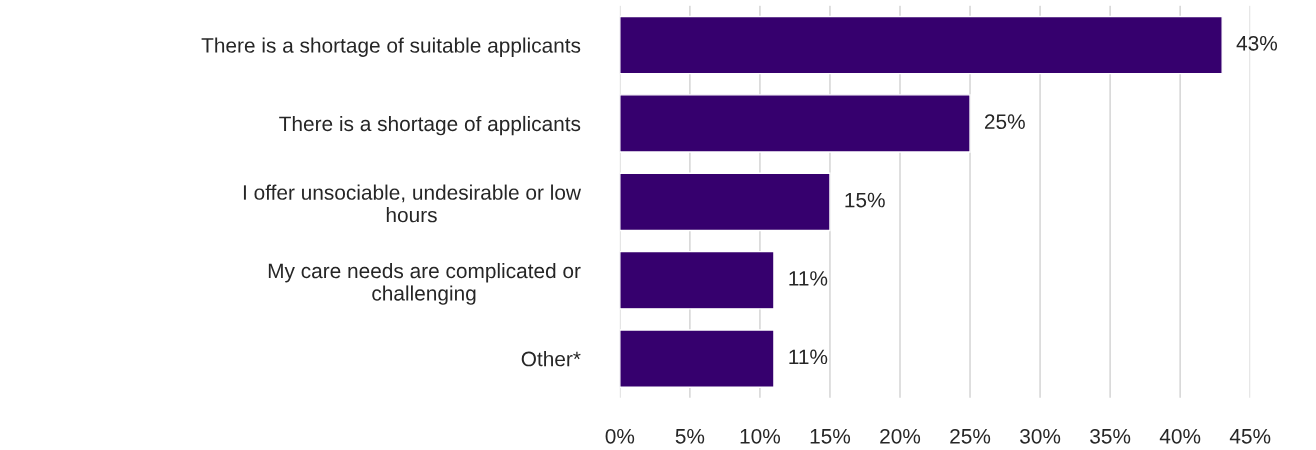 The width and height of the screenshot is (1316, 450). Describe the element at coordinates (424, 283) in the screenshot. I see `y-tick-label: My care needs are complicated or challenging` at that location.